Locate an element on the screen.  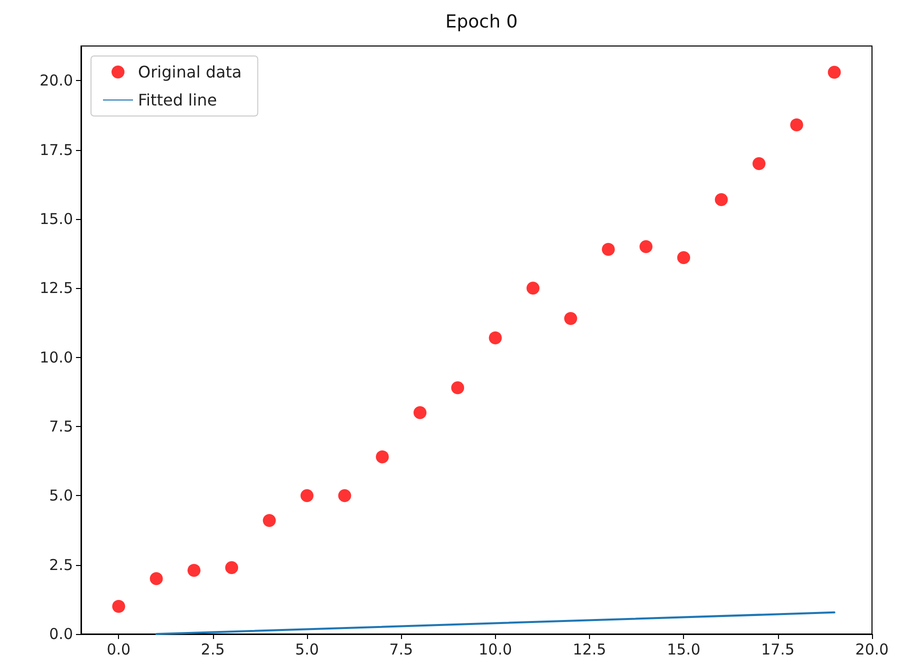
x-tick-label: 0.0 is located at coordinates (118, 649).